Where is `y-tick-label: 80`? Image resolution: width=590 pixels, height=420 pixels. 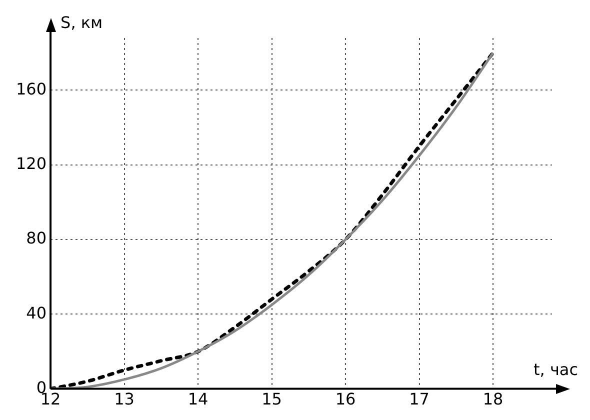
y-tick-label: 80 is located at coordinates (36, 238).